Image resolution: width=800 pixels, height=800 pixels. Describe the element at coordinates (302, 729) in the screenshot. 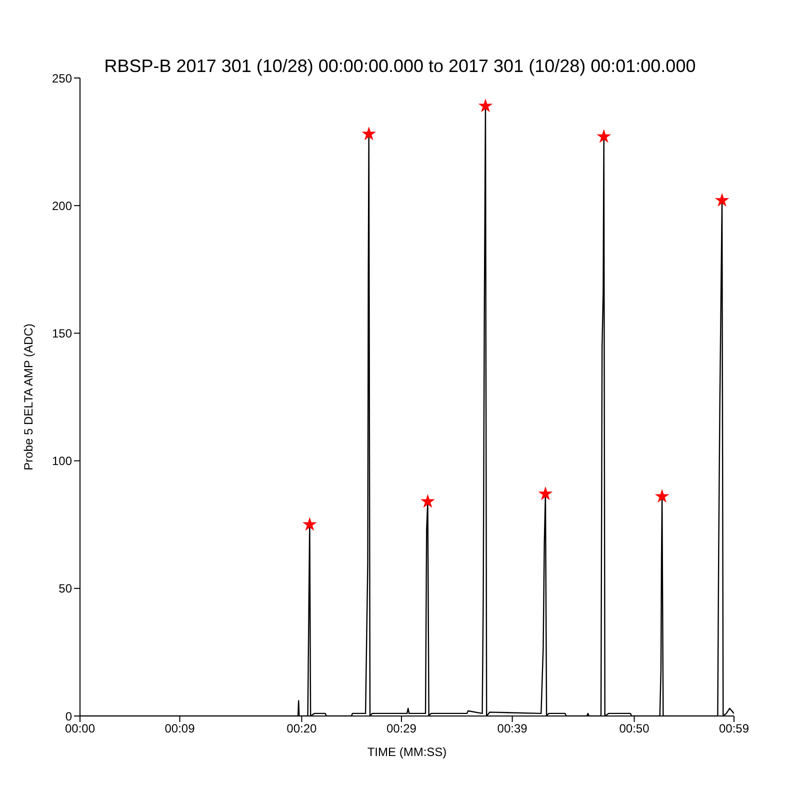

I see `x-tick-label: 00:20` at that location.